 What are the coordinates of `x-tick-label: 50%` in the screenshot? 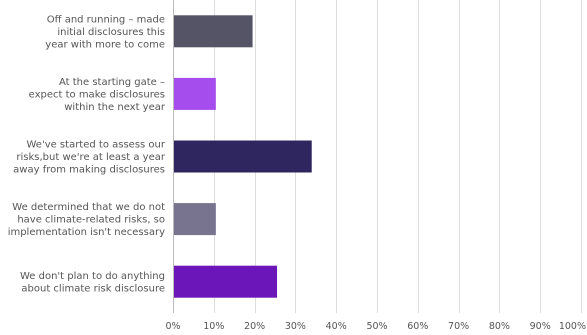 It's located at (376, 326).